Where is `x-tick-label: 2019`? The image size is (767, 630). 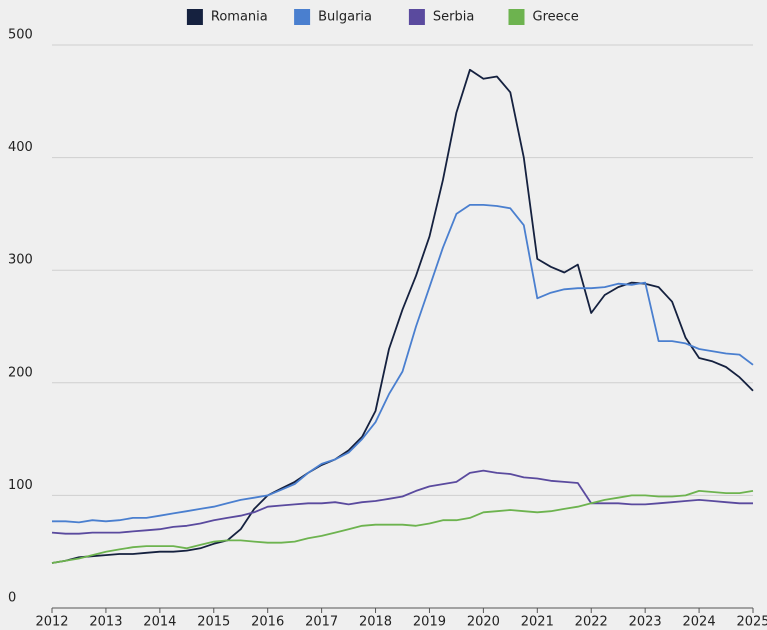 x-tick-label: 2019 is located at coordinates (429, 622).